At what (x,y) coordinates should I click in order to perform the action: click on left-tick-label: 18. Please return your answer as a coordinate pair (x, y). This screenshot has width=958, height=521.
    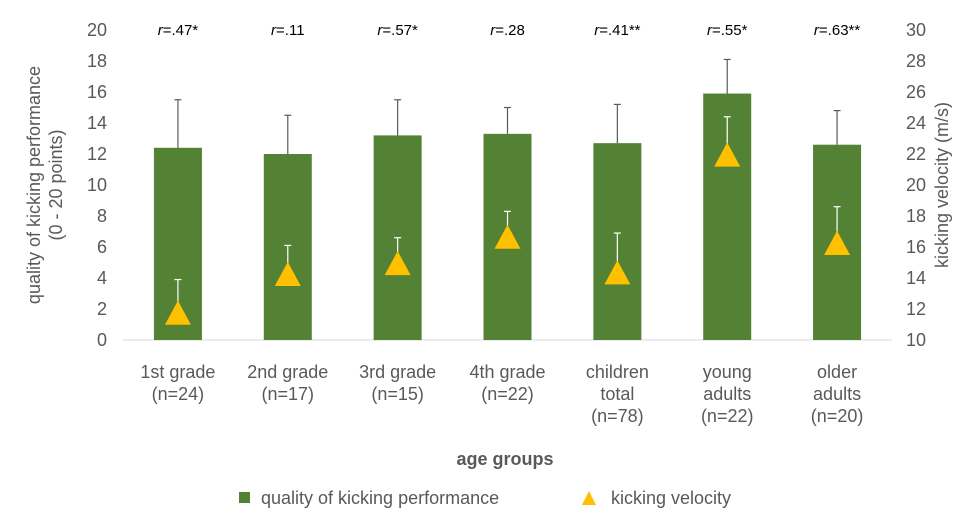
    Looking at the image, I should click on (97, 61).